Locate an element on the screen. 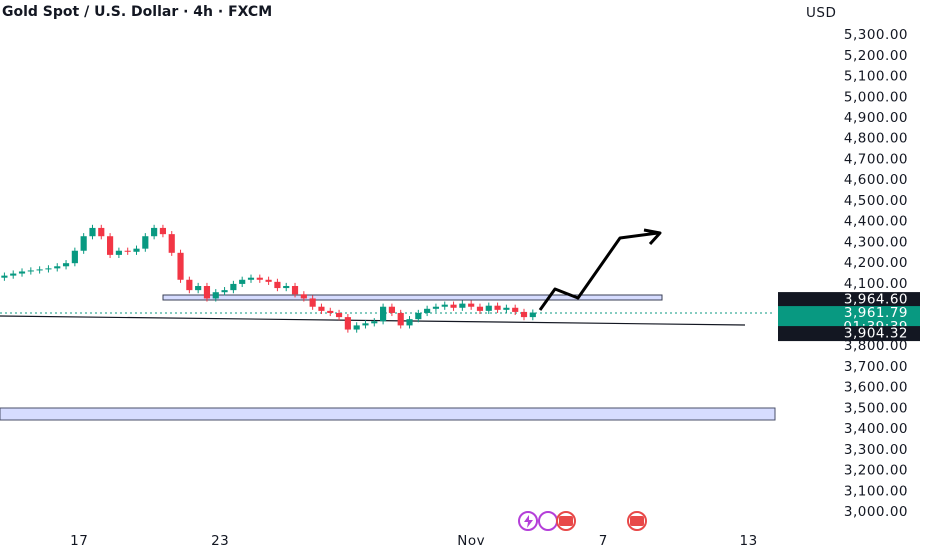  x-tick-label: Nov is located at coordinates (471, 541).